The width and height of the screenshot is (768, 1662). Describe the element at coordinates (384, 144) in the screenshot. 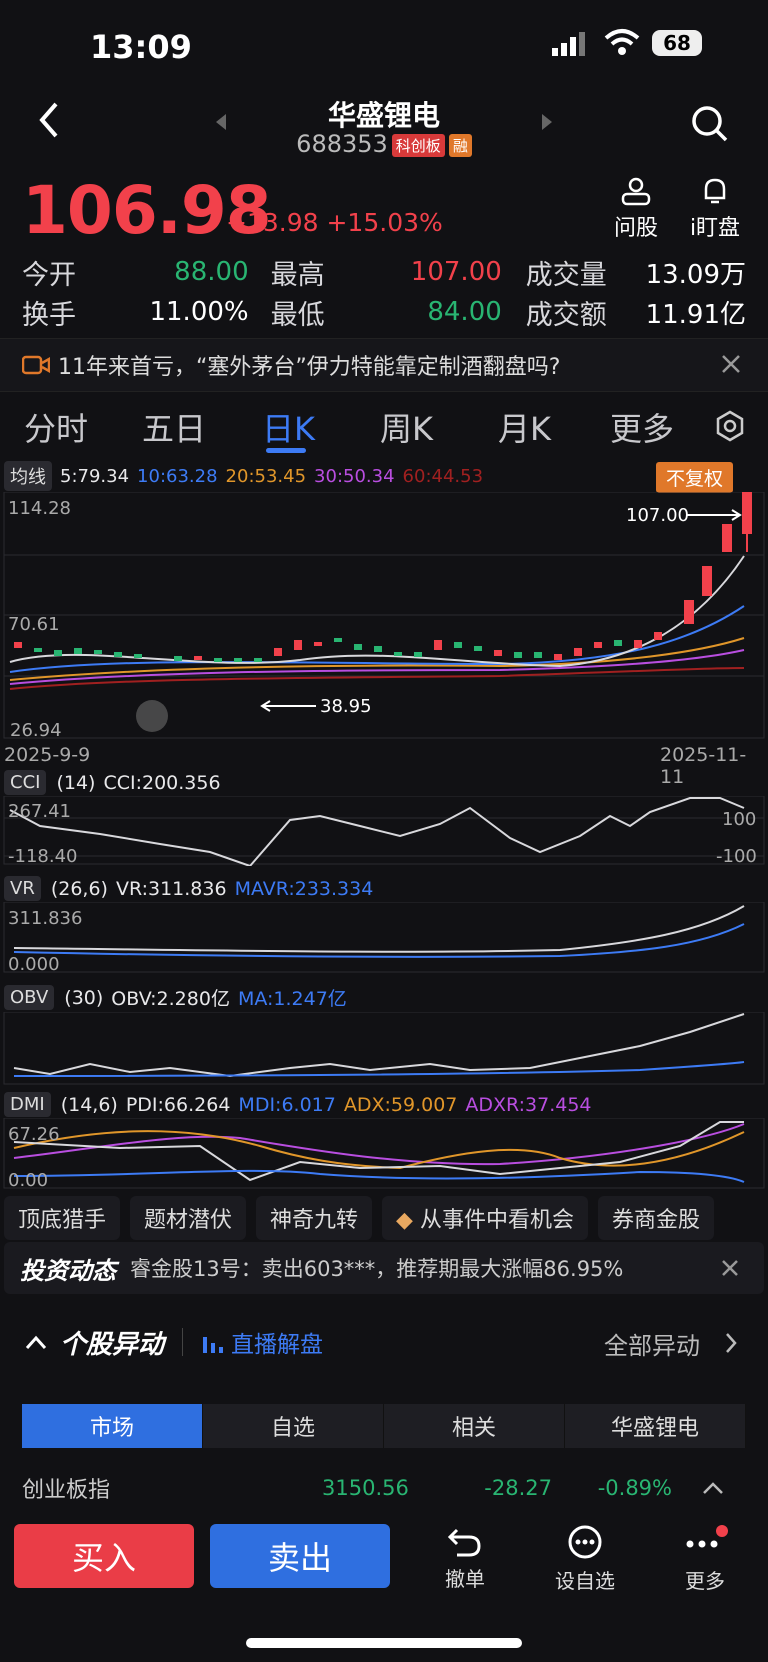

I see `stock-code-line: 688353 科创板融` at that location.